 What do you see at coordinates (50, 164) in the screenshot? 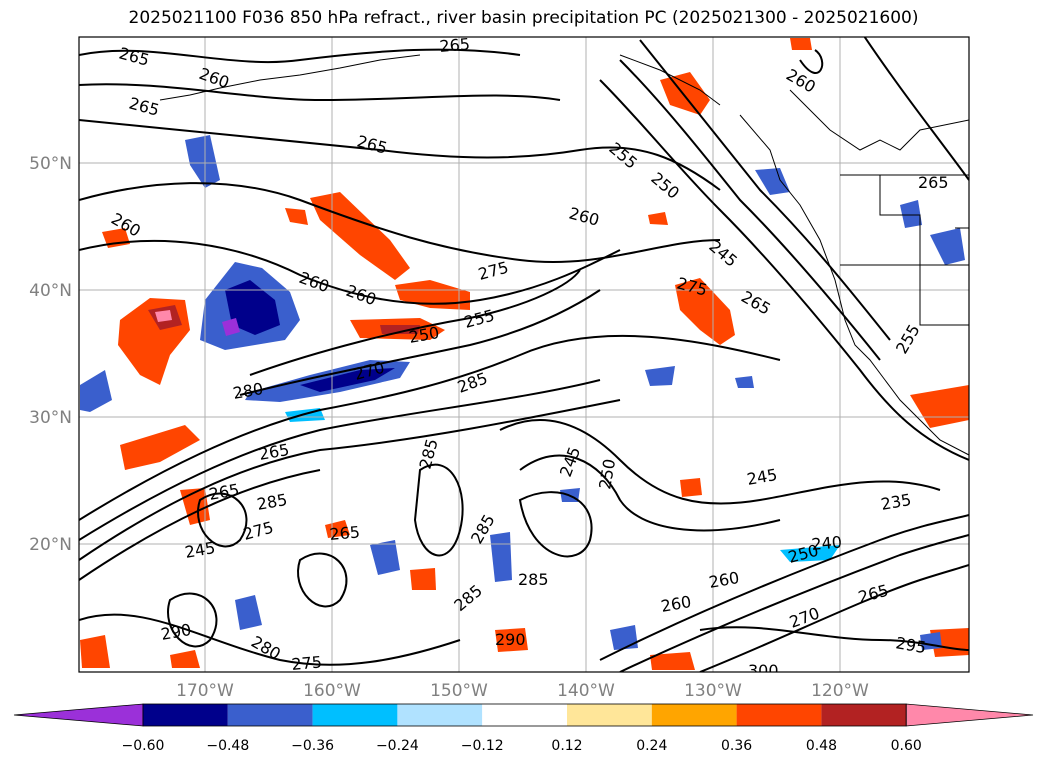
I see `lat-label-50n: 50°N` at bounding box center [50, 164].